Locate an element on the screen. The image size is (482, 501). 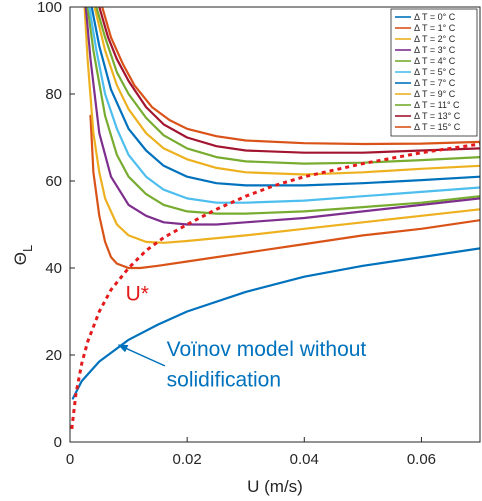
model-label-line2: solidification is located at coordinates (224, 379).